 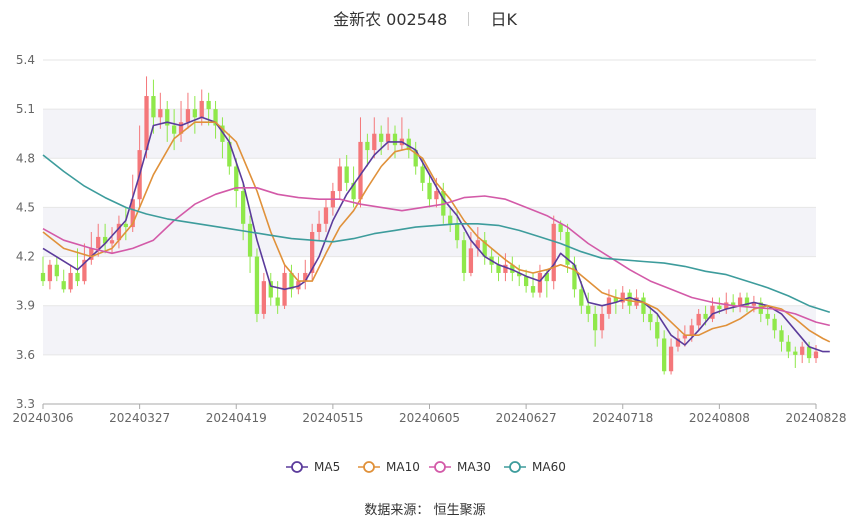 What do you see at coordinates (429, 134) in the screenshot?
I see `background-band` at bounding box center [429, 134].